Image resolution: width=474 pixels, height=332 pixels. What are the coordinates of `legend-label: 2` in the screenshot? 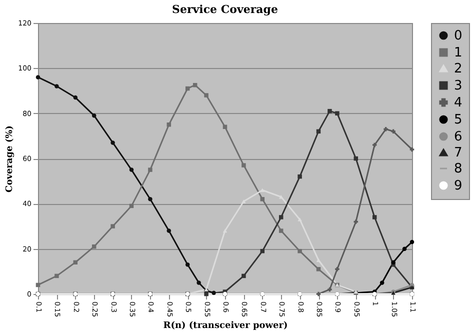 It's located at (458, 69).